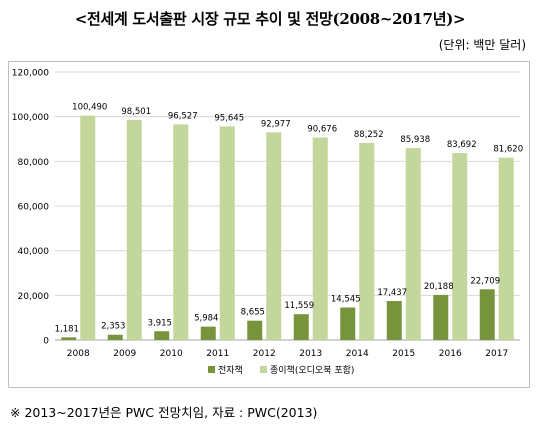 The image size is (540, 430). Describe the element at coordinates (183, 116) in the screenshot. I see `value-label-paper: 96,527` at that location.